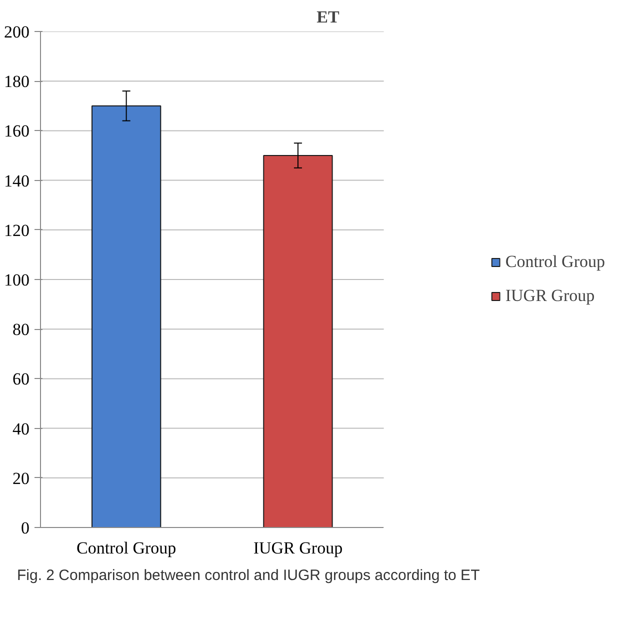  Describe the element at coordinates (21, 478) in the screenshot. I see `y-tick-label: 20` at that location.